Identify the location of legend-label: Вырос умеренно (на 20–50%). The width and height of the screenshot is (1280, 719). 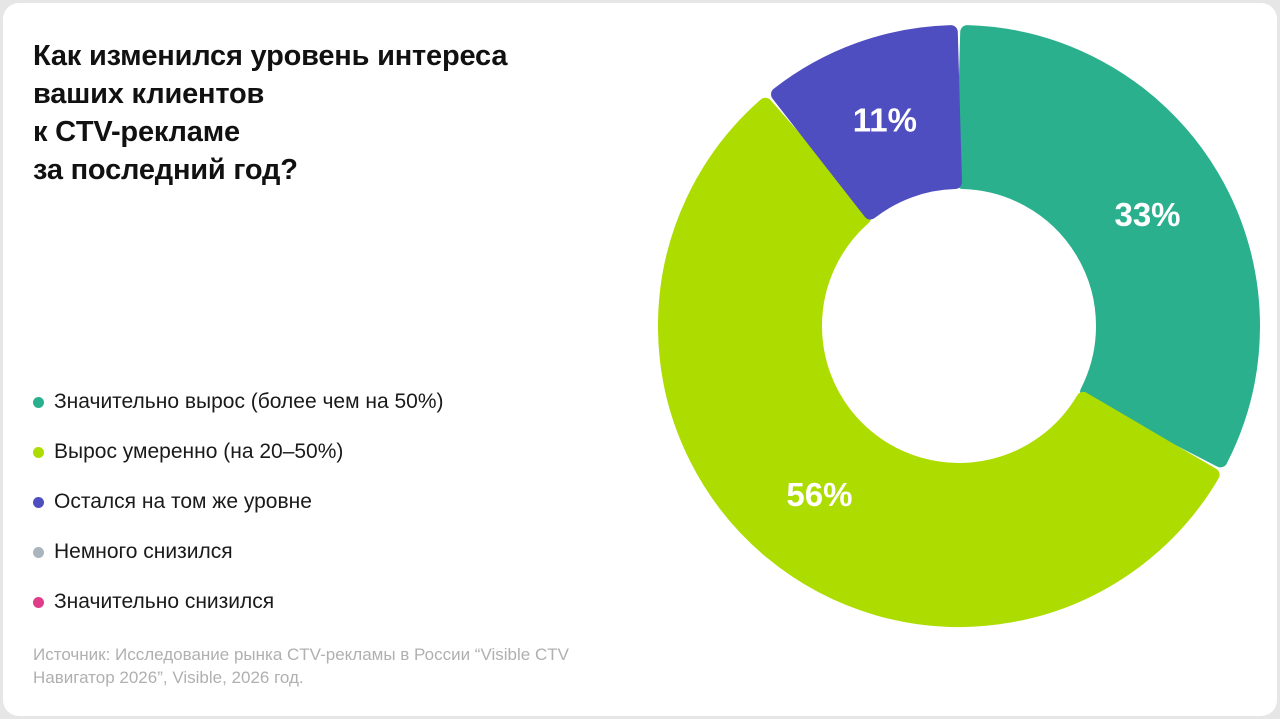
(199, 451).